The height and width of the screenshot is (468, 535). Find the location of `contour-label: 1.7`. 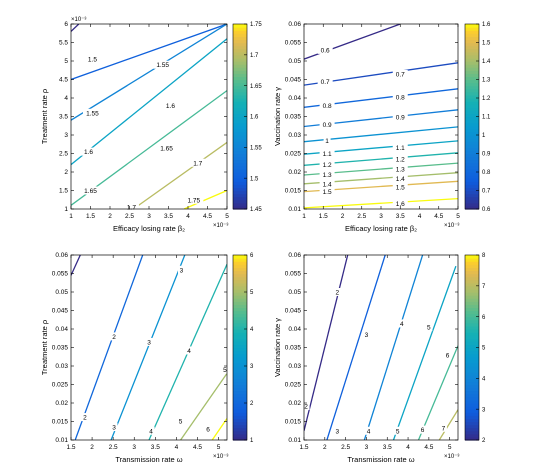

contour-label: 1.7 is located at coordinates (197, 163).